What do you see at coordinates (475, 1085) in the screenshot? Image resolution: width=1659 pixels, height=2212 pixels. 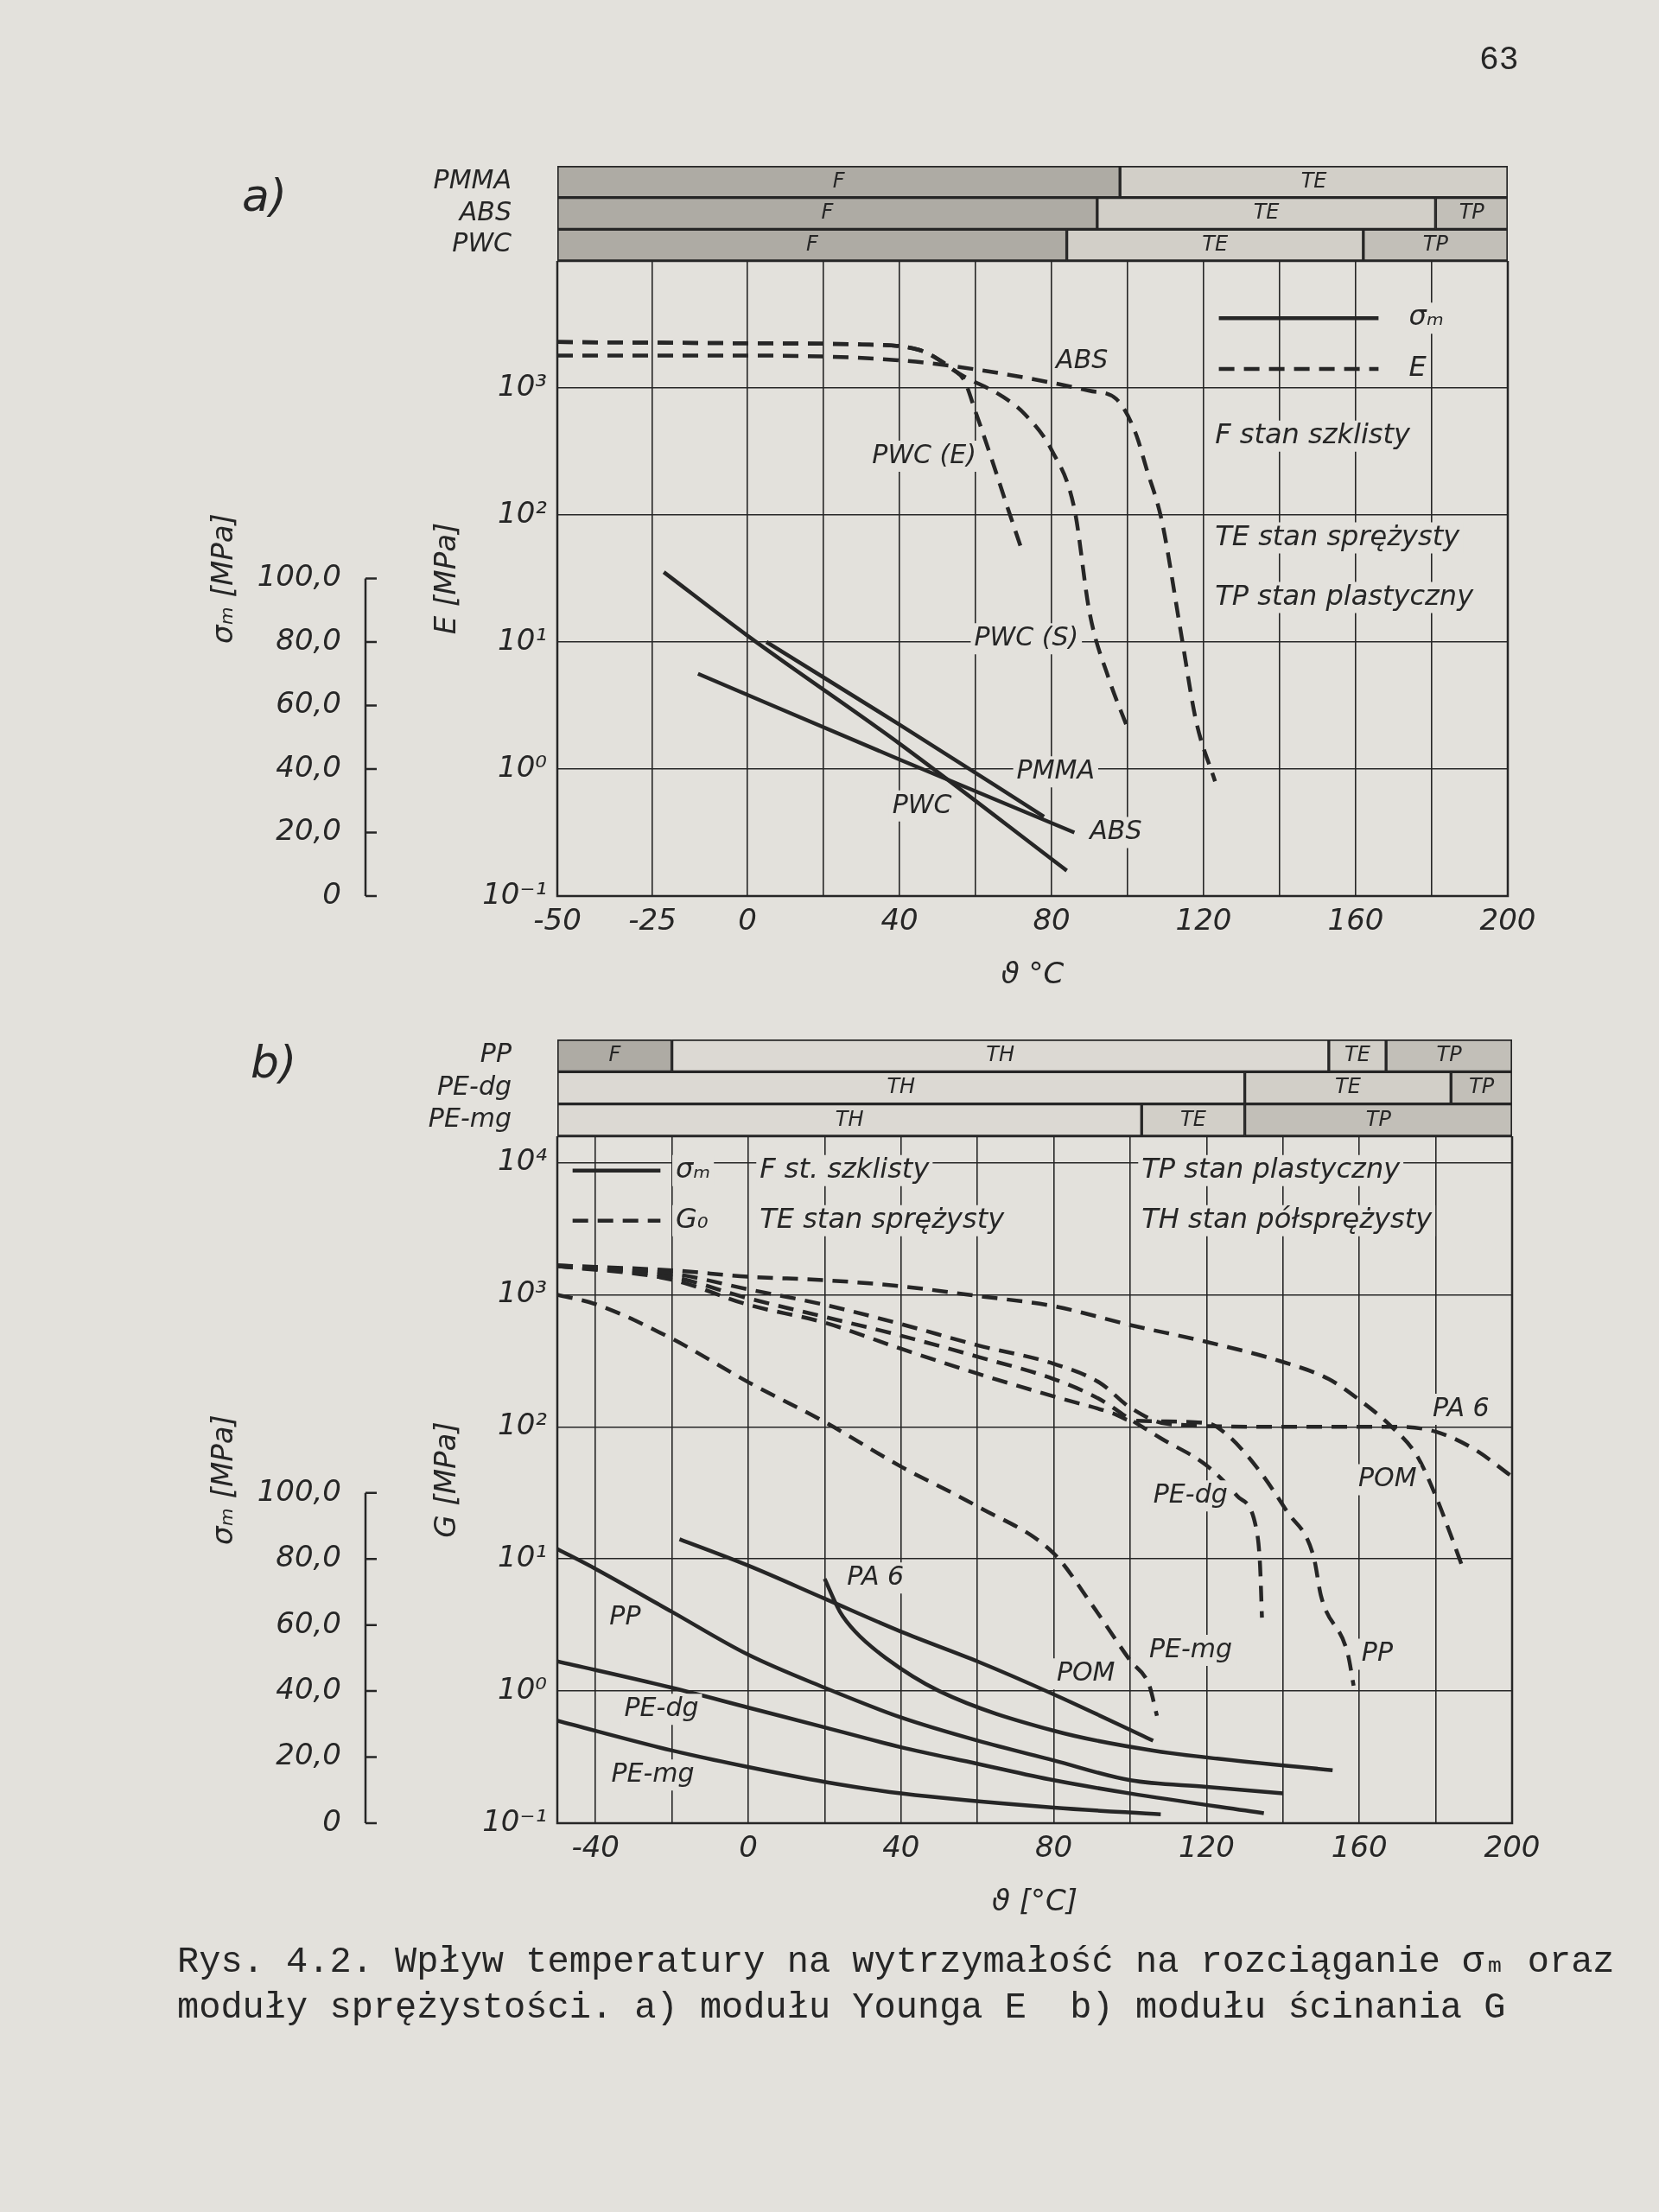 I see `y-tick-label: PE-dg` at bounding box center [475, 1085].